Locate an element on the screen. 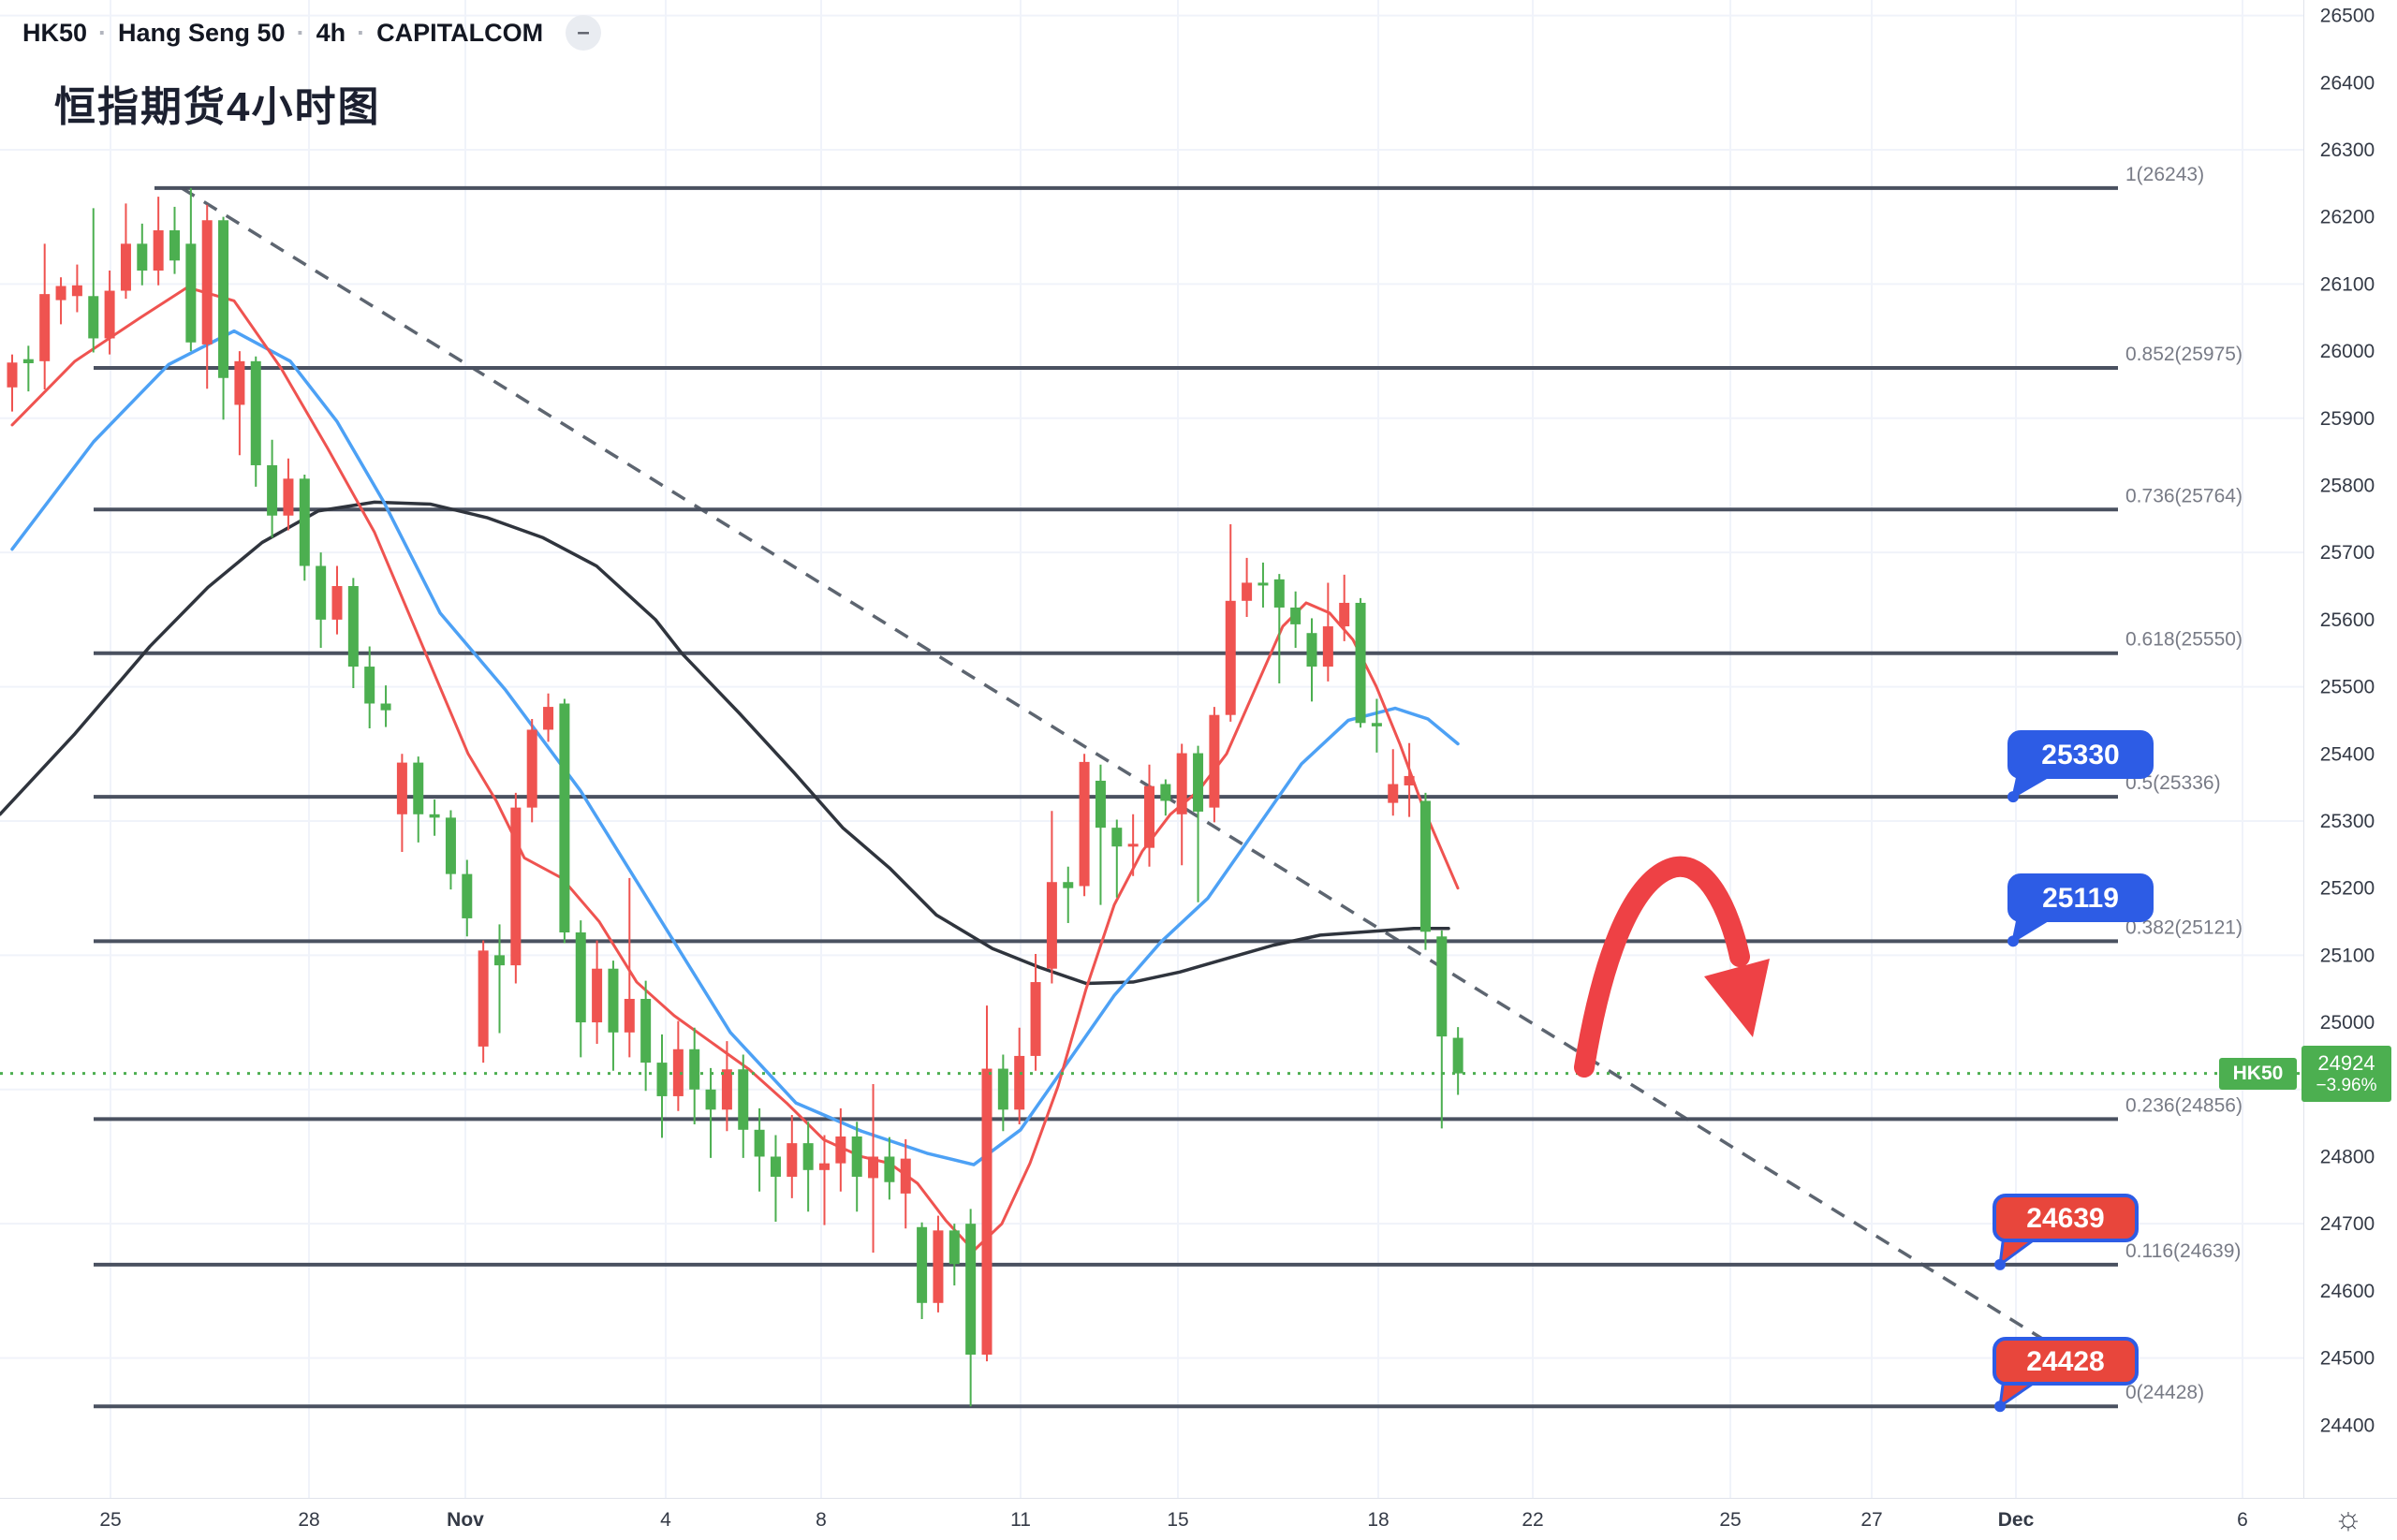 The width and height of the screenshot is (2397, 1540). price-axis-label: 24700 is located at coordinates (2347, 1224).